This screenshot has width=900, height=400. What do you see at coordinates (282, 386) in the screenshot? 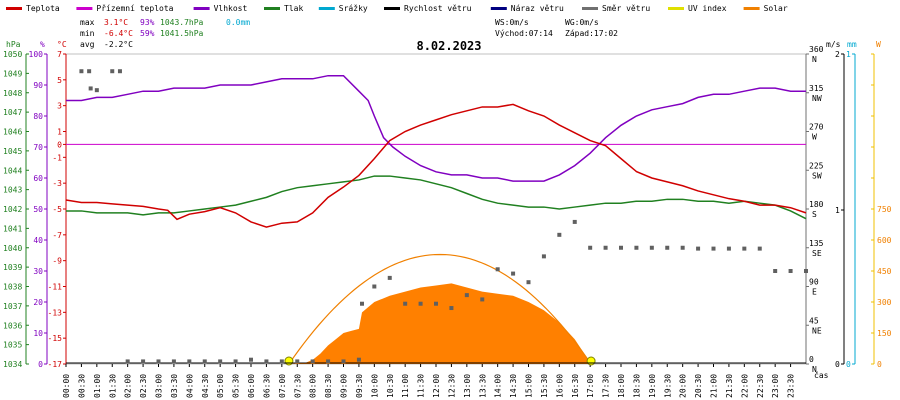
I see `time-tick-label: 07:00` at bounding box center [282, 386].